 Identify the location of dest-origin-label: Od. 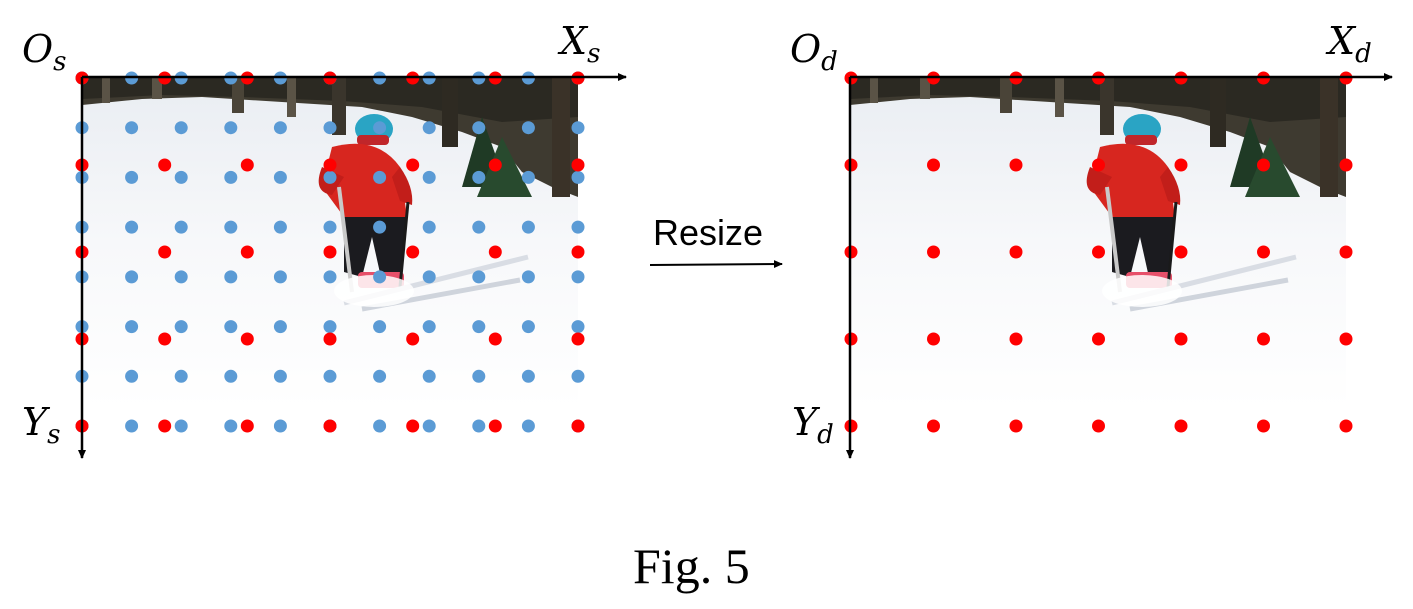
(814, 52).